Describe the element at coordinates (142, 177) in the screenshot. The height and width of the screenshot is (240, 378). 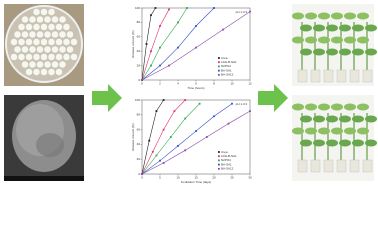
I see `x-tick-label: 0` at that location.